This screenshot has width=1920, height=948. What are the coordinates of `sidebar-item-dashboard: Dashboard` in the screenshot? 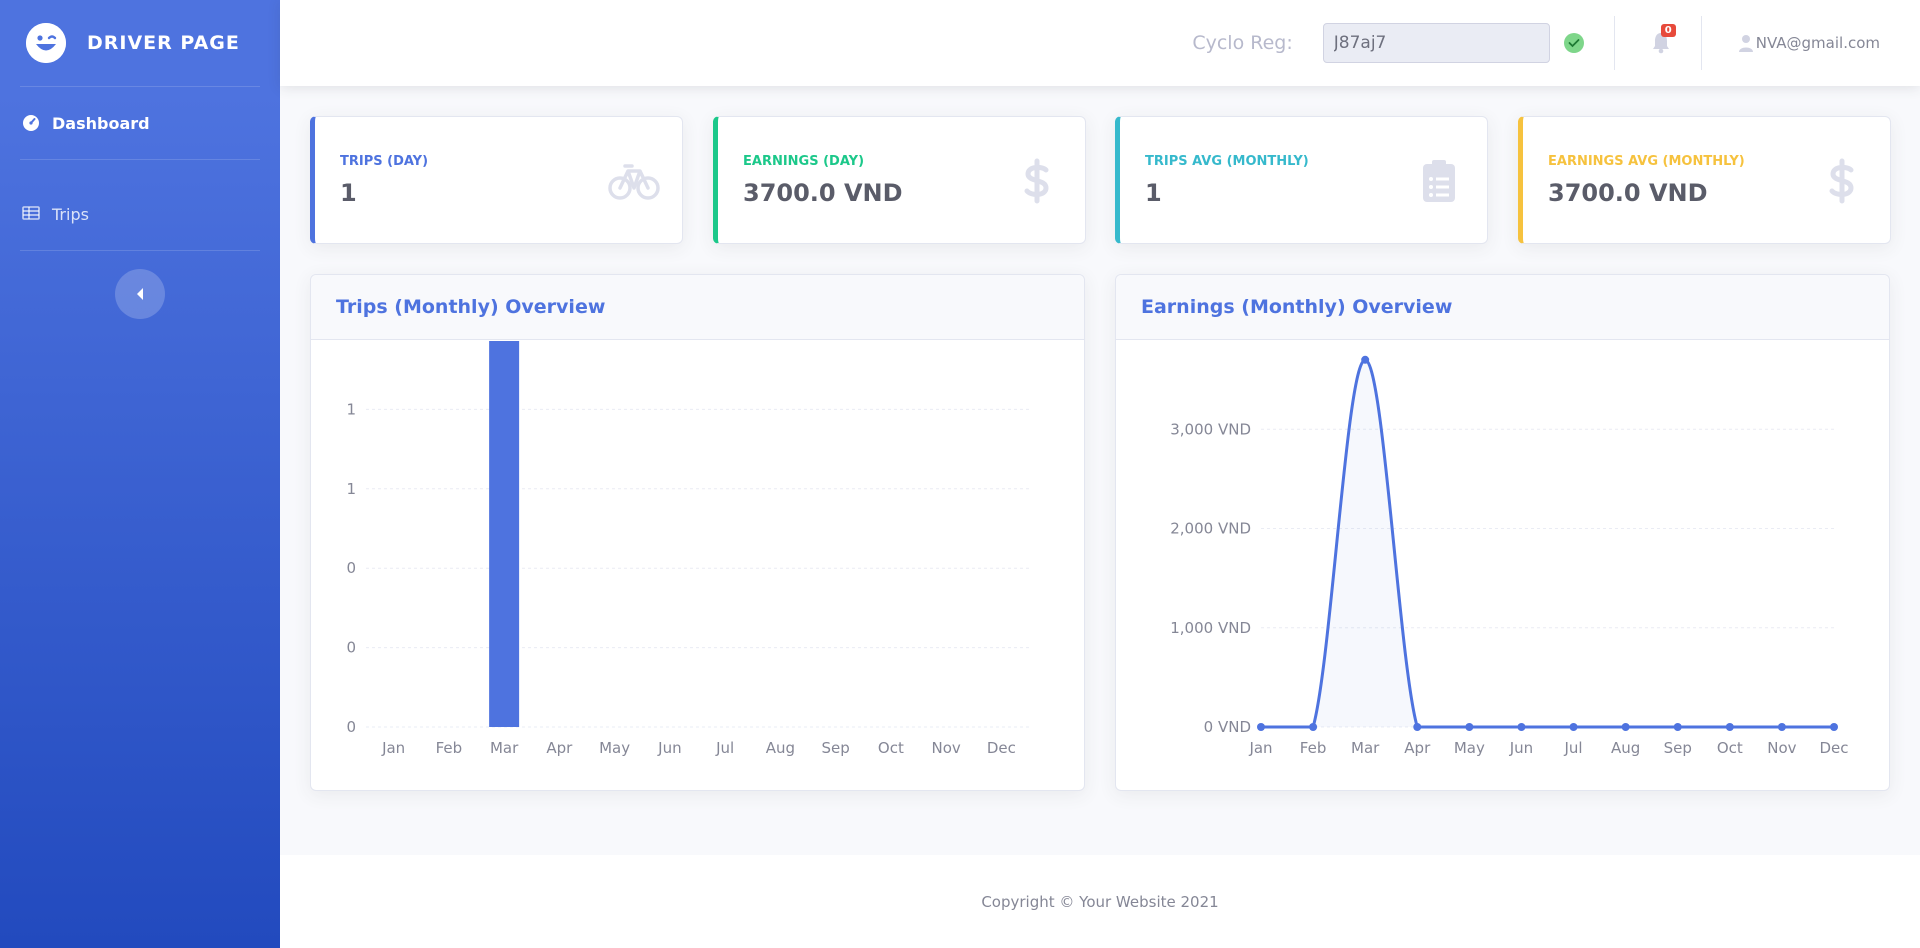 It's located at (140, 123).